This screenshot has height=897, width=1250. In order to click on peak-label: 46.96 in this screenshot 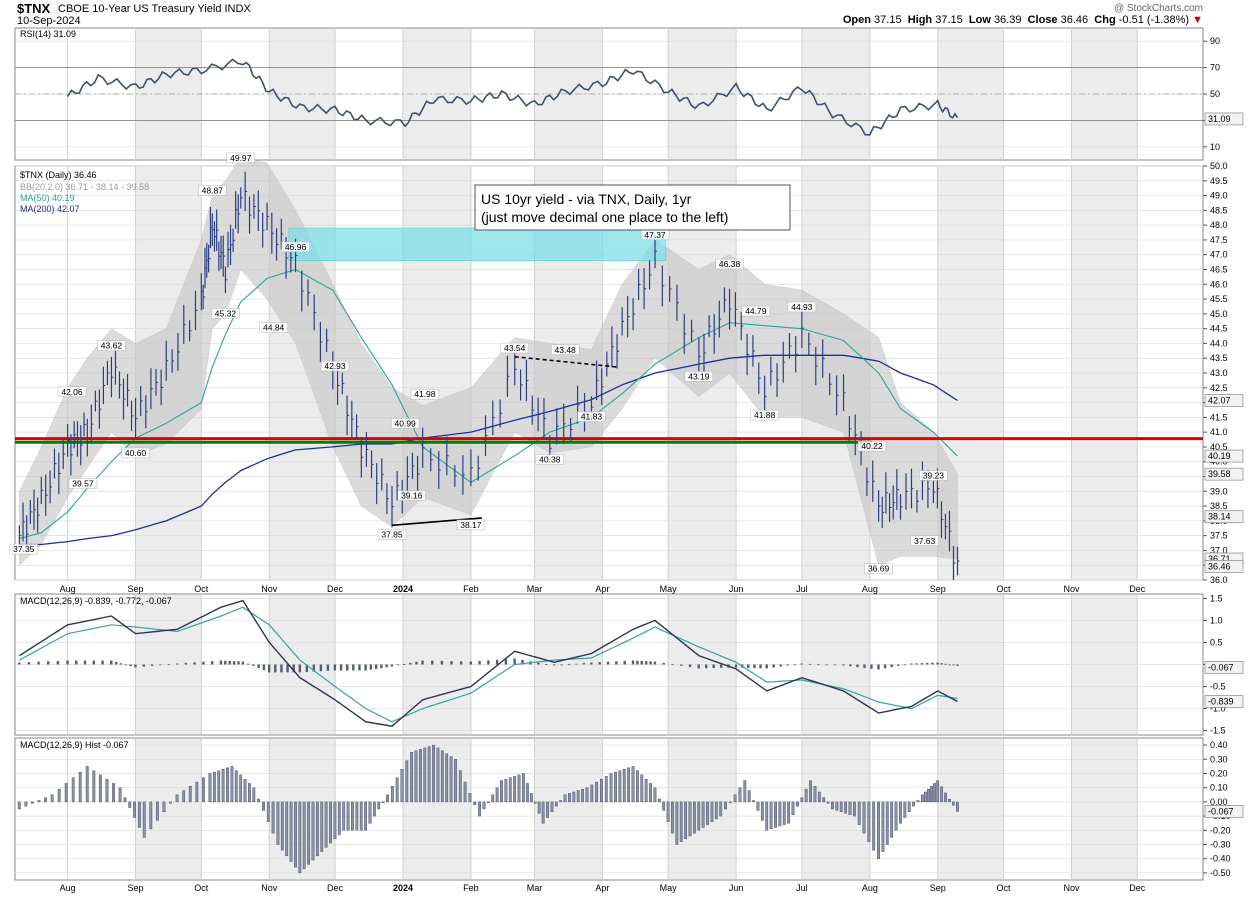, I will do `click(296, 247)`.